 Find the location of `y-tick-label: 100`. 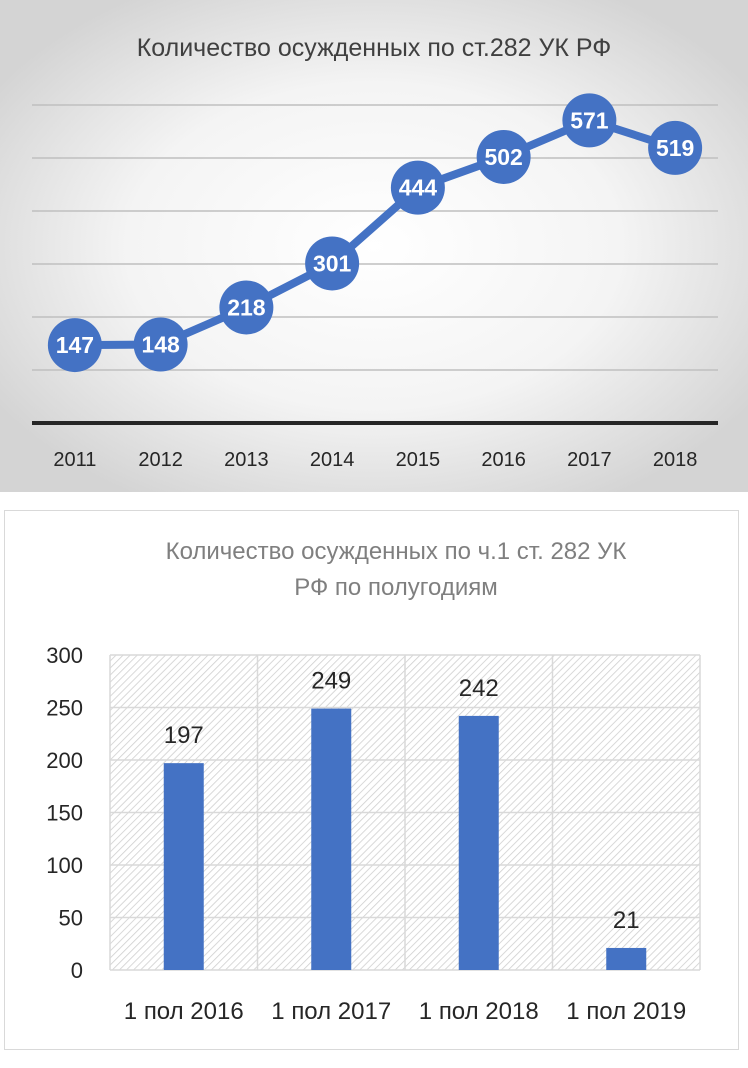

y-tick-label: 100 is located at coordinates (64, 865).